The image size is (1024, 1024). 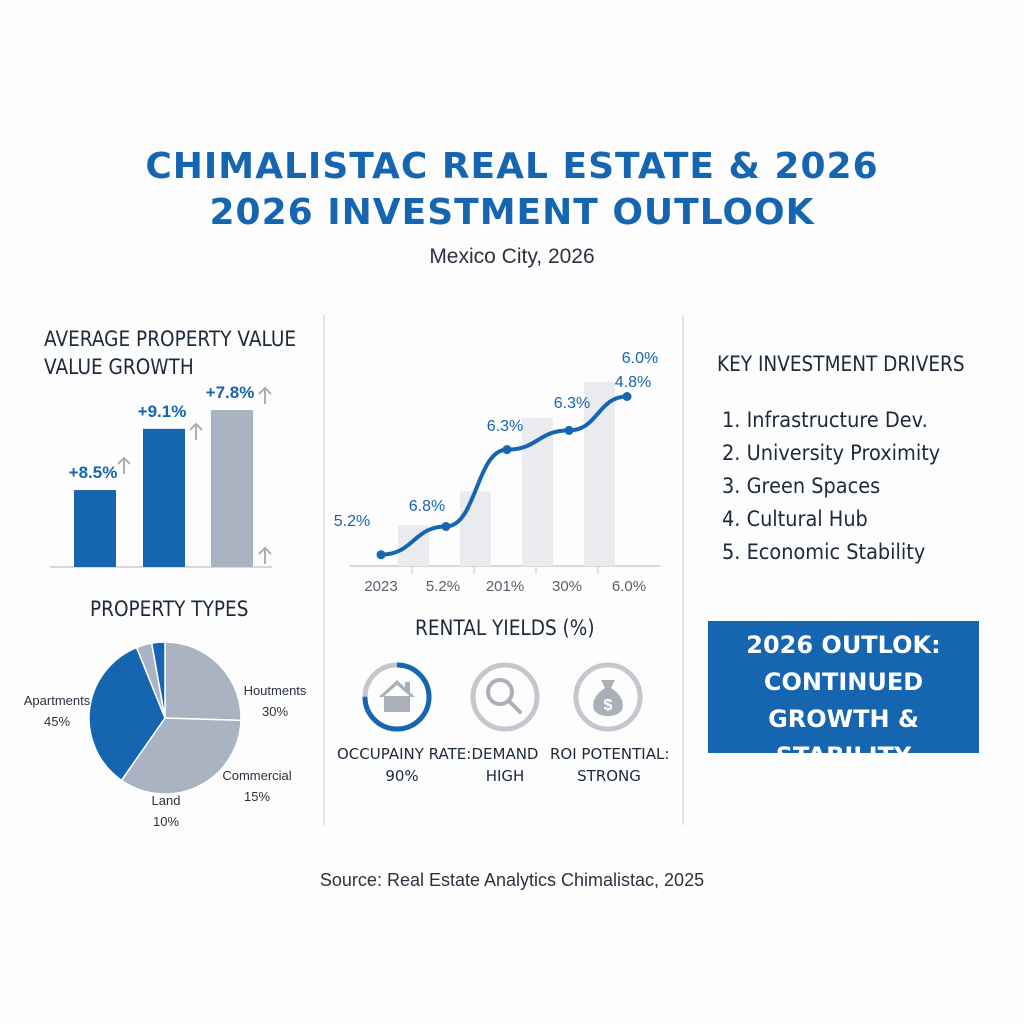 What do you see at coordinates (404, 754) in the screenshot?
I see `kpi-line1: OCCUPAINY RATE:` at bounding box center [404, 754].